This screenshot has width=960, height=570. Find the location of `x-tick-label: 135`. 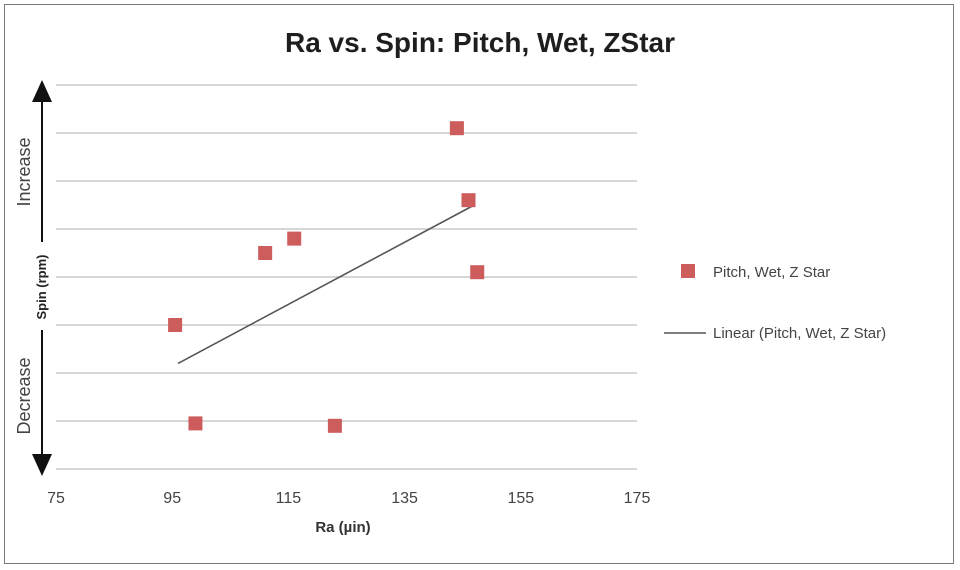

x-tick-label: 135 is located at coordinates (404, 498).